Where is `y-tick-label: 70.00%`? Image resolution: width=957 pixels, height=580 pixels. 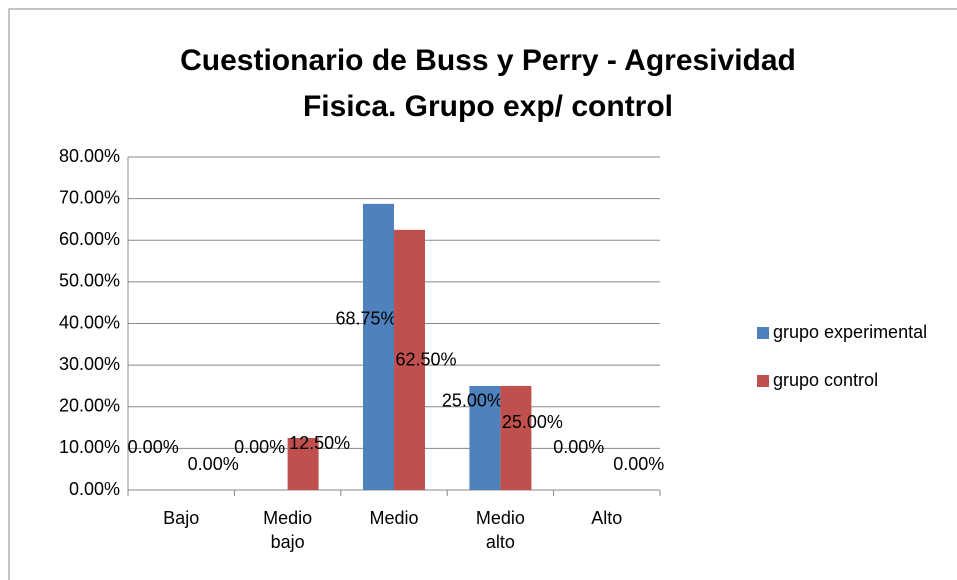
y-tick-label: 70.00% is located at coordinates (89, 197).